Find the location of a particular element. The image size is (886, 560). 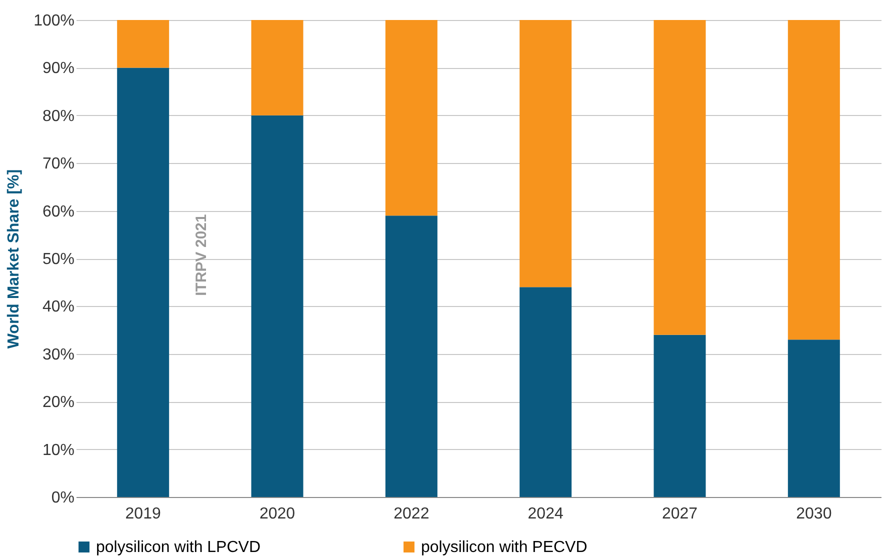

y-tick-label: 50% is located at coordinates (58, 259).